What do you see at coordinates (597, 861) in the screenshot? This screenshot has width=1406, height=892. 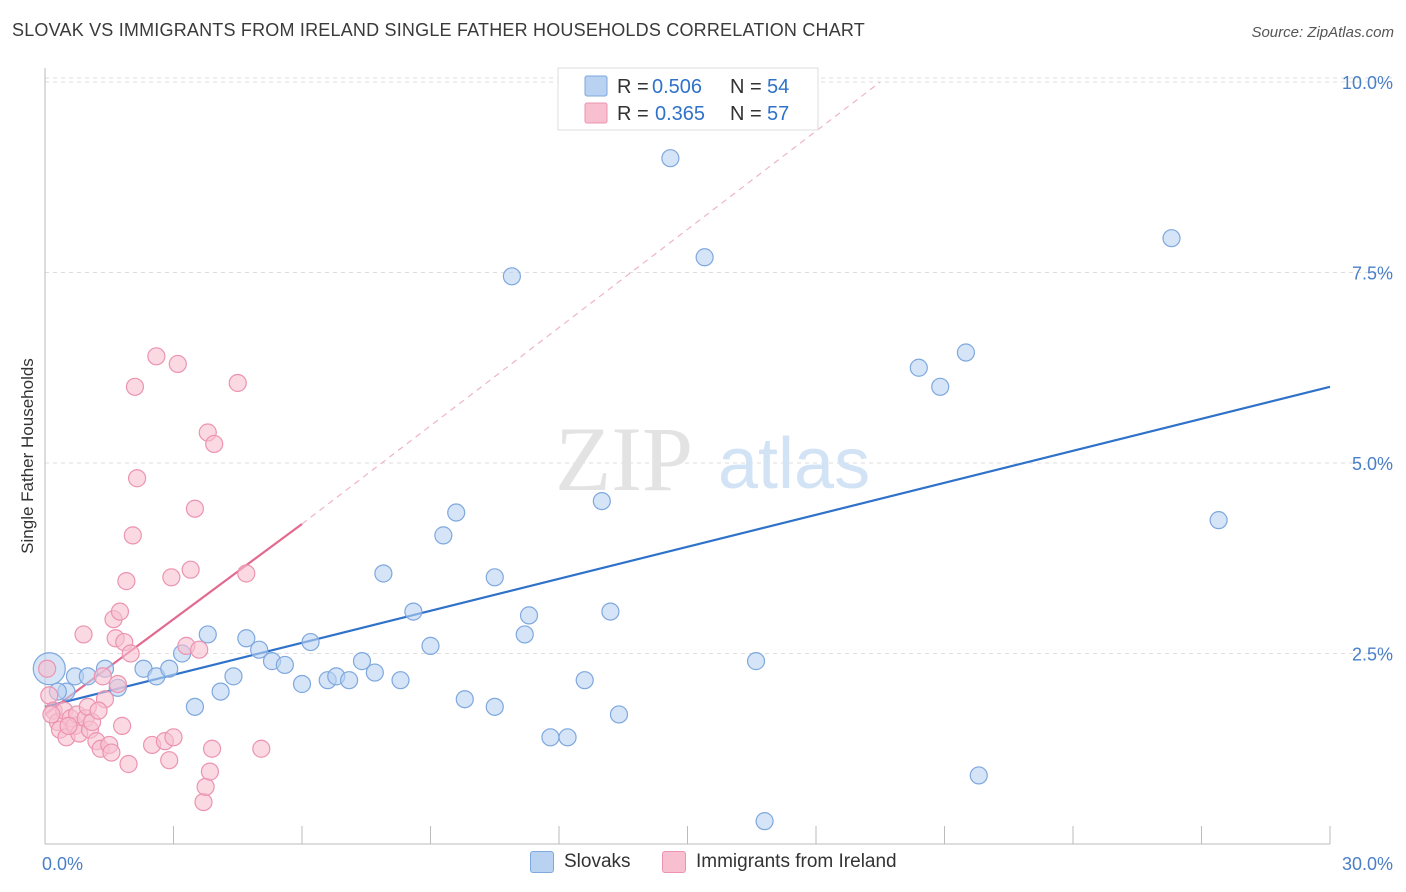 I see `bottom-legend-label-slovaks: Slovaks` at bounding box center [597, 861].